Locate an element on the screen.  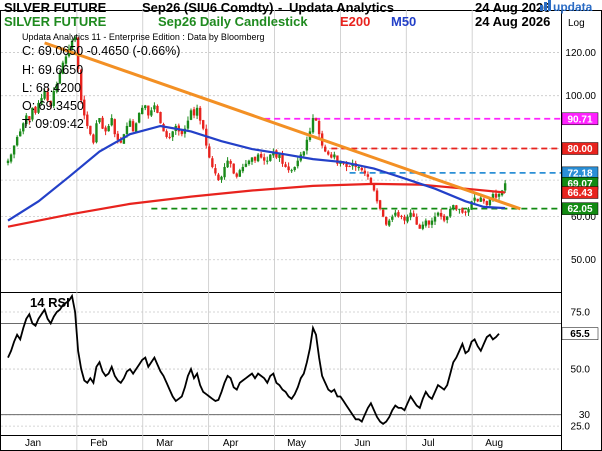
price-tick-label: 120.00 is located at coordinates (580, 53).